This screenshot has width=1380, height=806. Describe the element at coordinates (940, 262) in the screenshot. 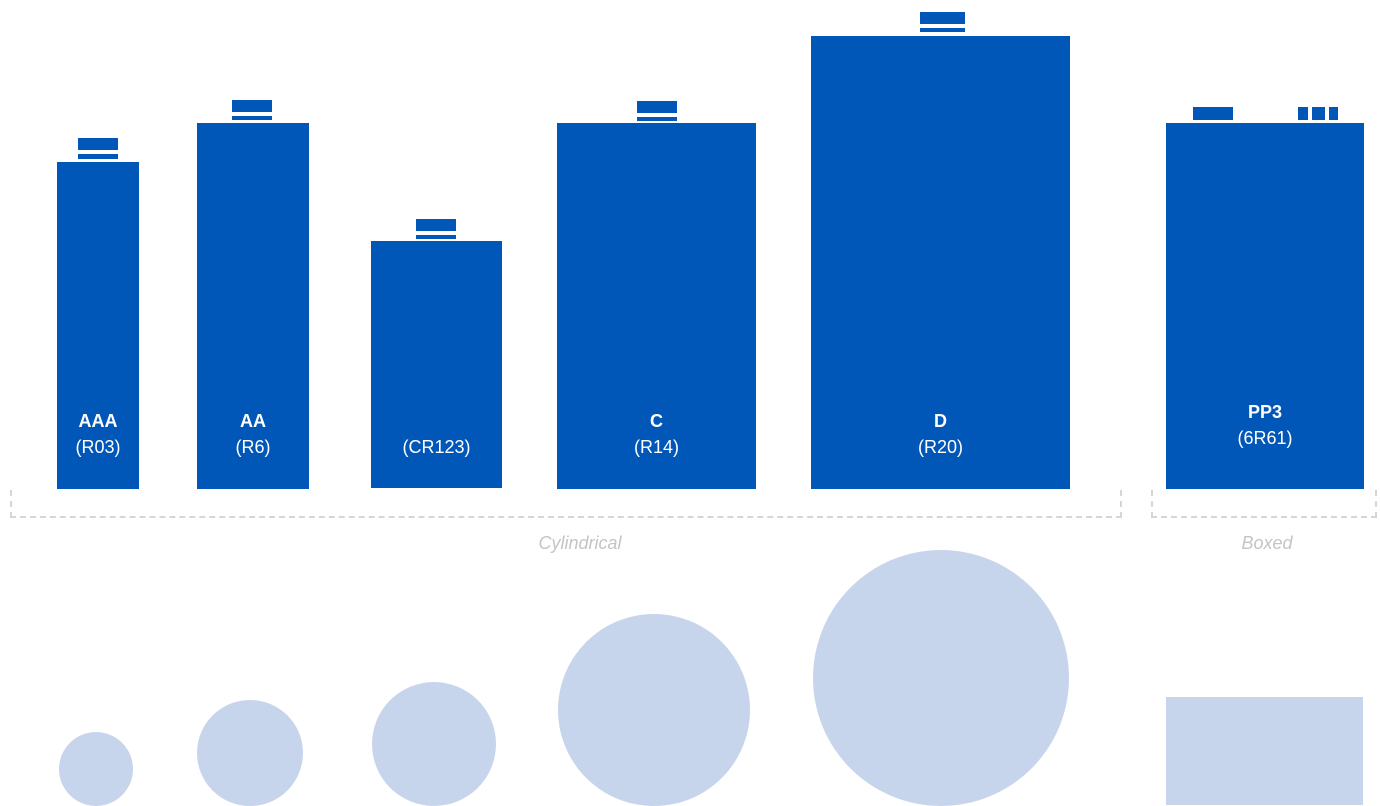

I see `battery-d: D (R20)` at that location.